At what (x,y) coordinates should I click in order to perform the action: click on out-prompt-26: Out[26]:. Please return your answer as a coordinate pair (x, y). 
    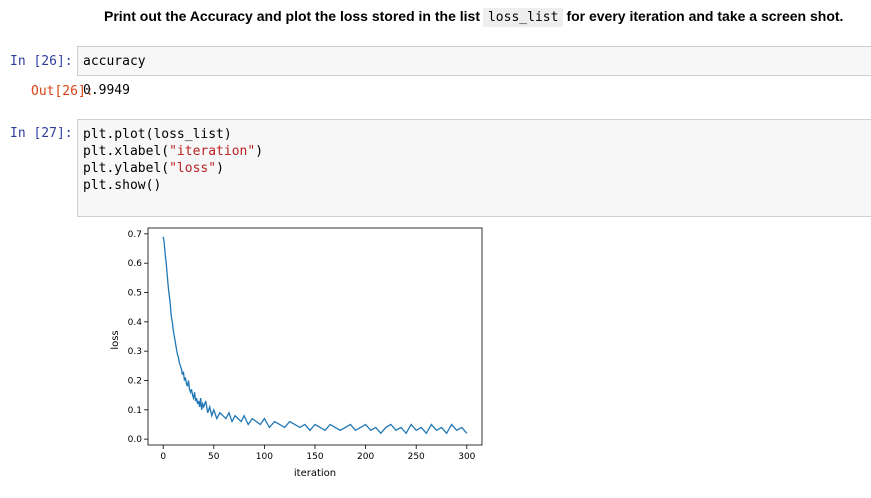
    Looking at the image, I should click on (62, 91).